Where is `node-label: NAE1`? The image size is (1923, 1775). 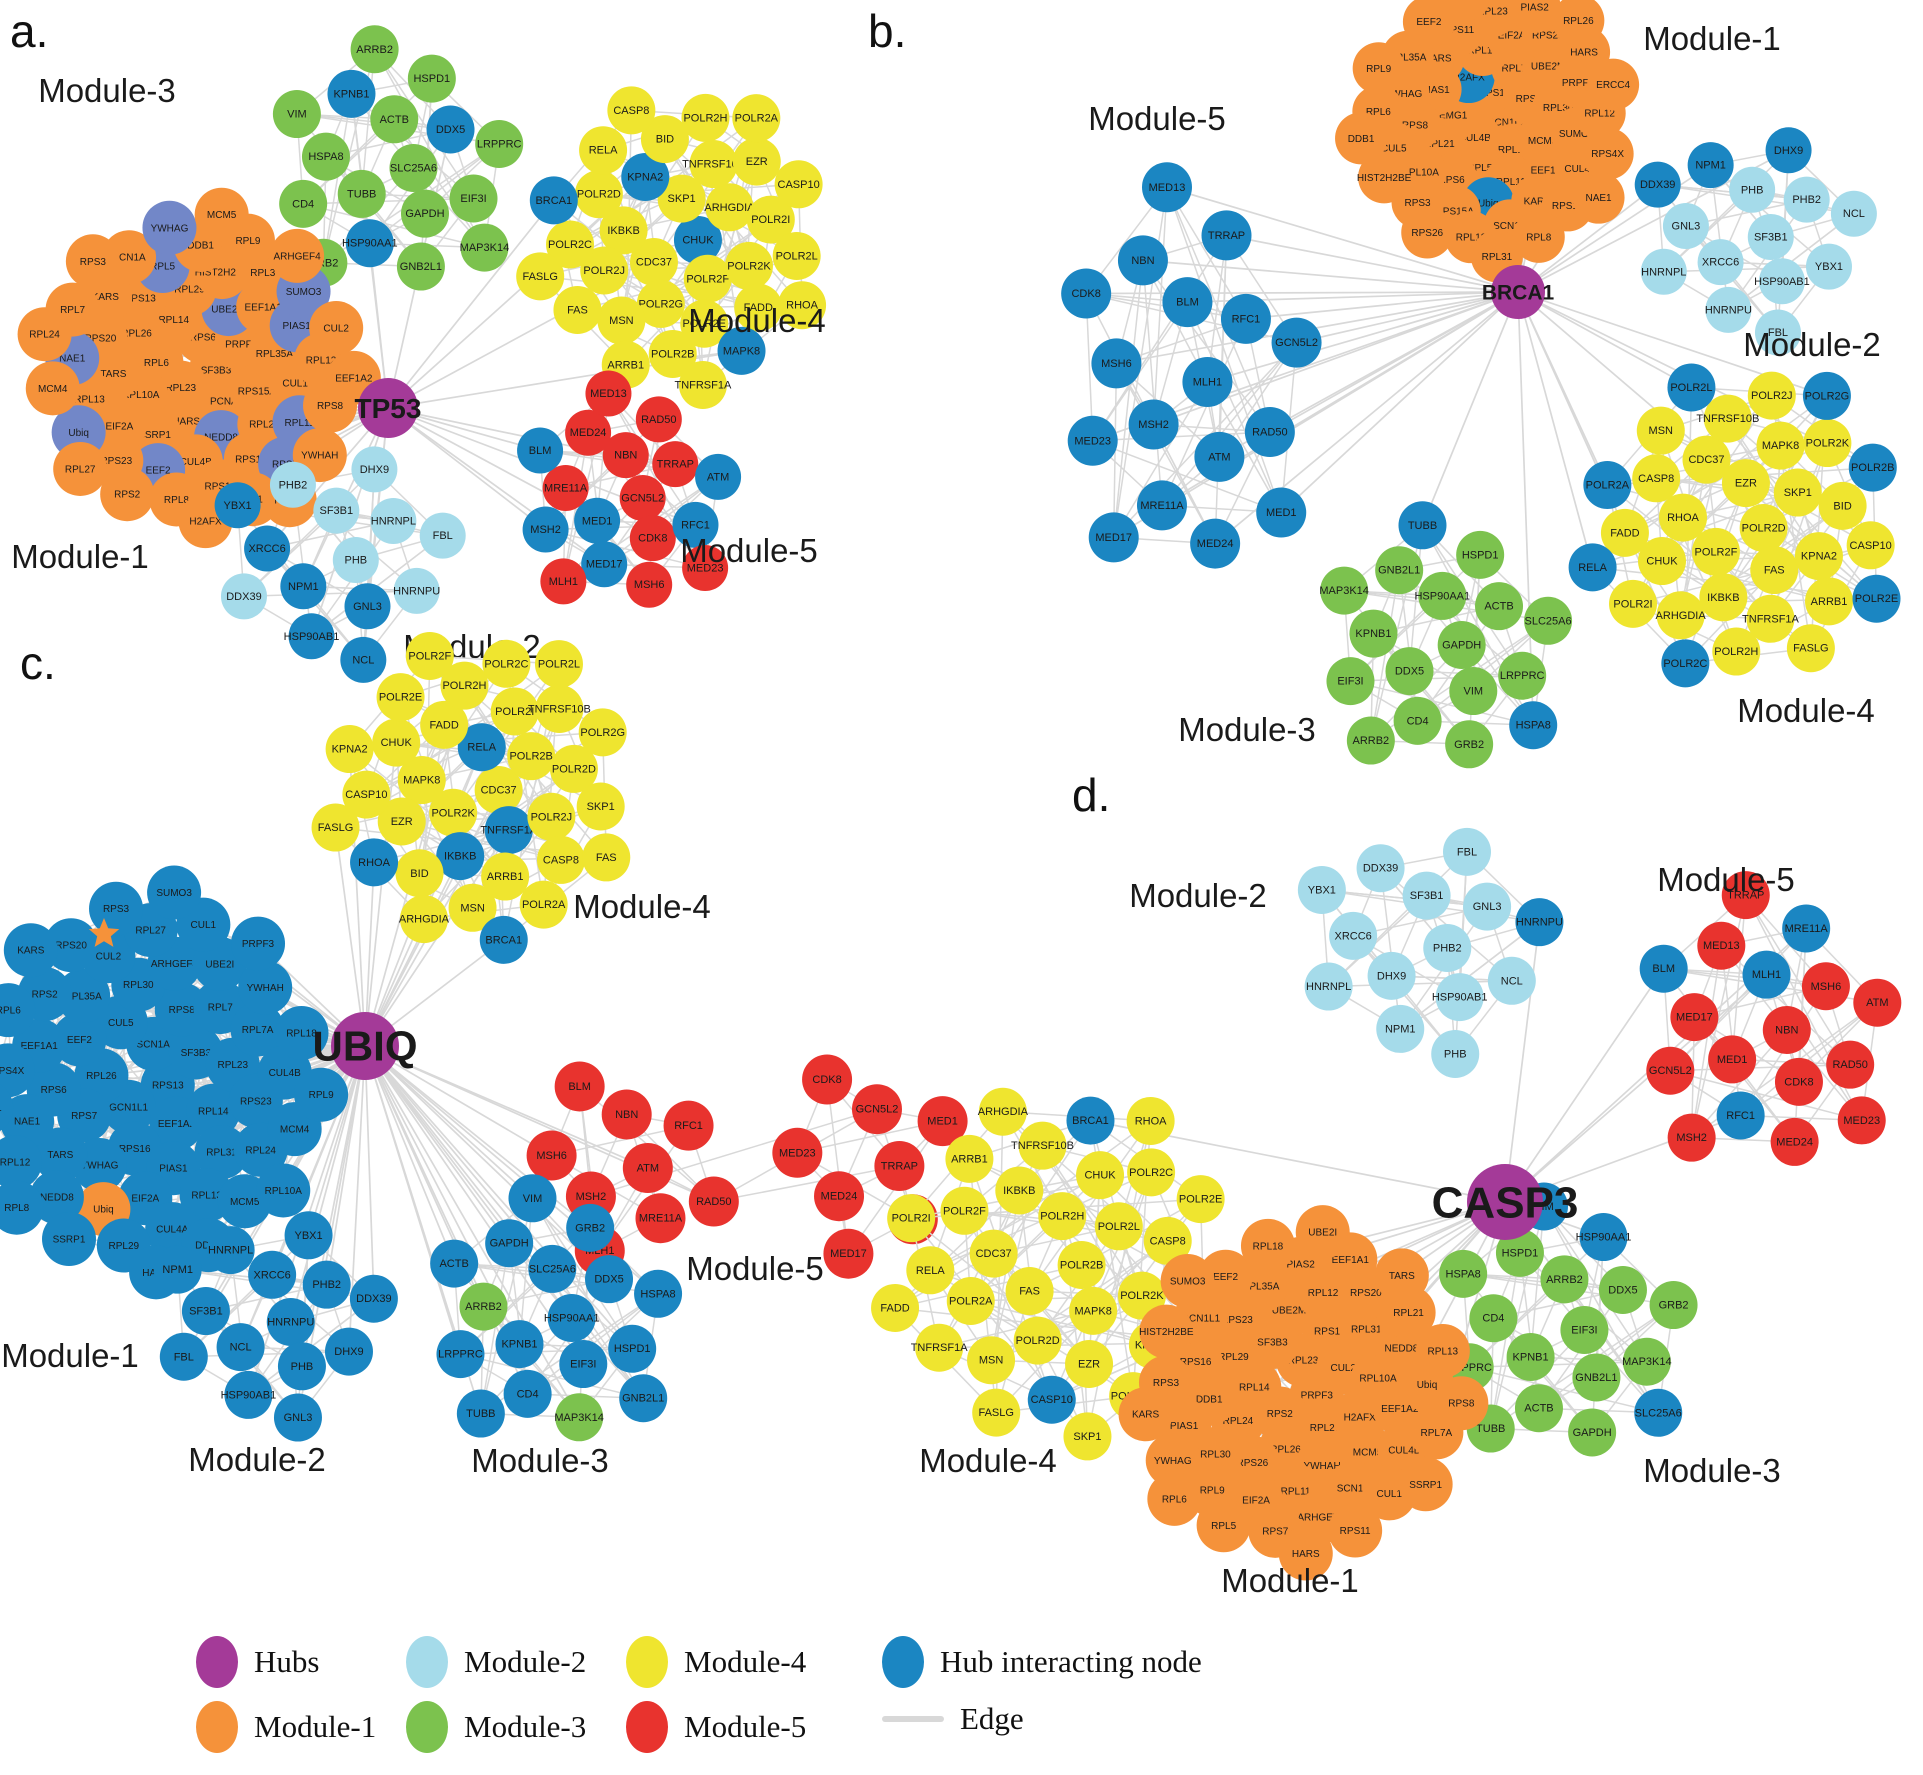 node-label: NAE1 is located at coordinates (72, 359).